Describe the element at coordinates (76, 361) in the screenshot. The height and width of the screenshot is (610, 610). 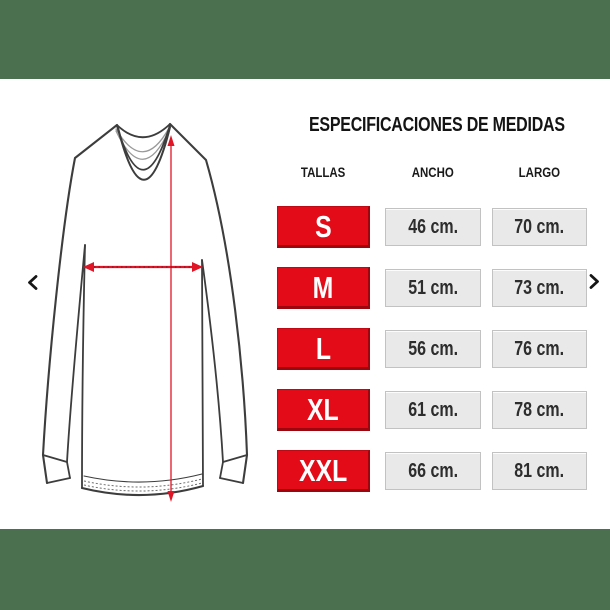
I see `left-sleeve-inner-edge` at that location.